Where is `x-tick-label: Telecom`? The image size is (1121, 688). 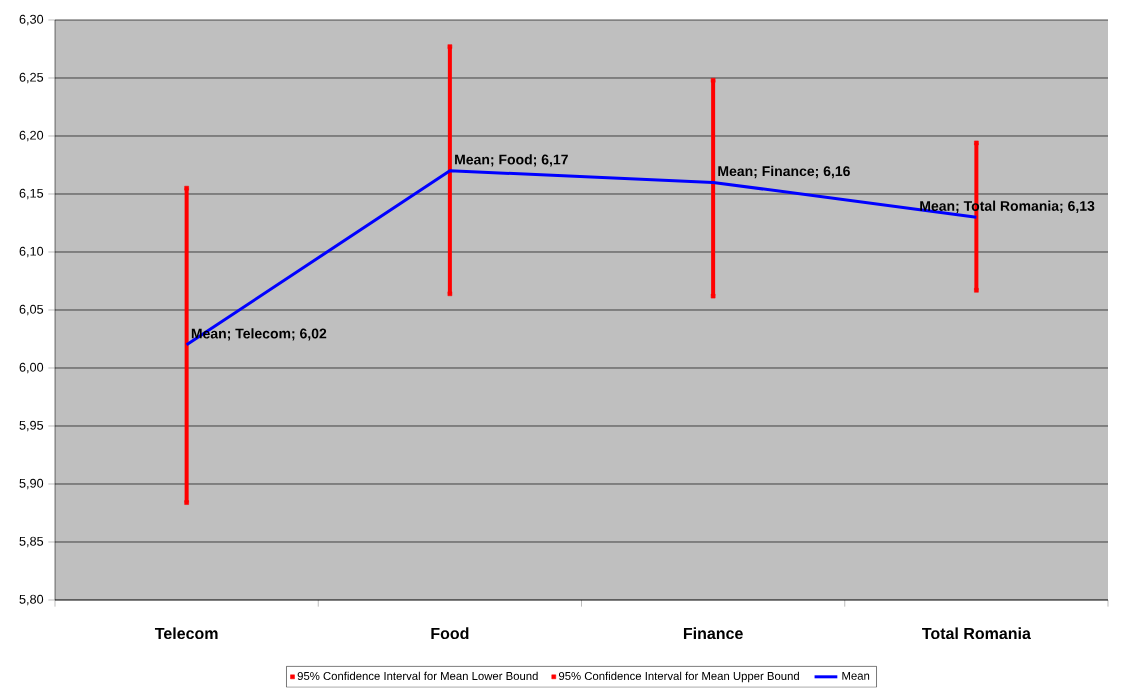
x-tick-label: Telecom is located at coordinates (186, 633).